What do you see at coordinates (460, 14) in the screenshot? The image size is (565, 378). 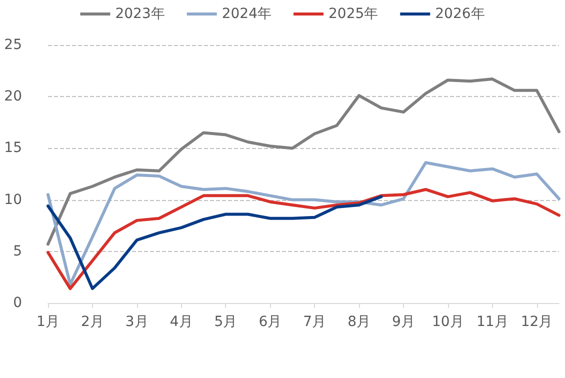 I see `legend-label: 2026年` at bounding box center [460, 14].